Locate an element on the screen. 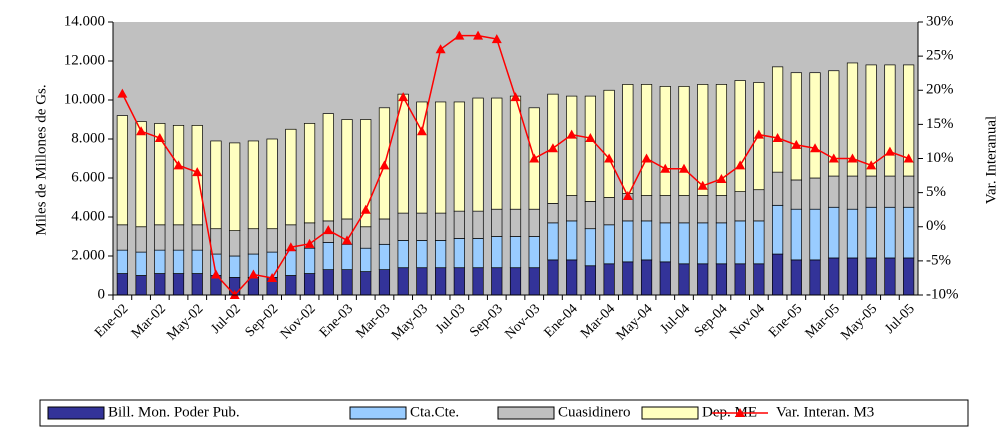  x-tick-label: Jul-02 is located at coordinates (225, 318).